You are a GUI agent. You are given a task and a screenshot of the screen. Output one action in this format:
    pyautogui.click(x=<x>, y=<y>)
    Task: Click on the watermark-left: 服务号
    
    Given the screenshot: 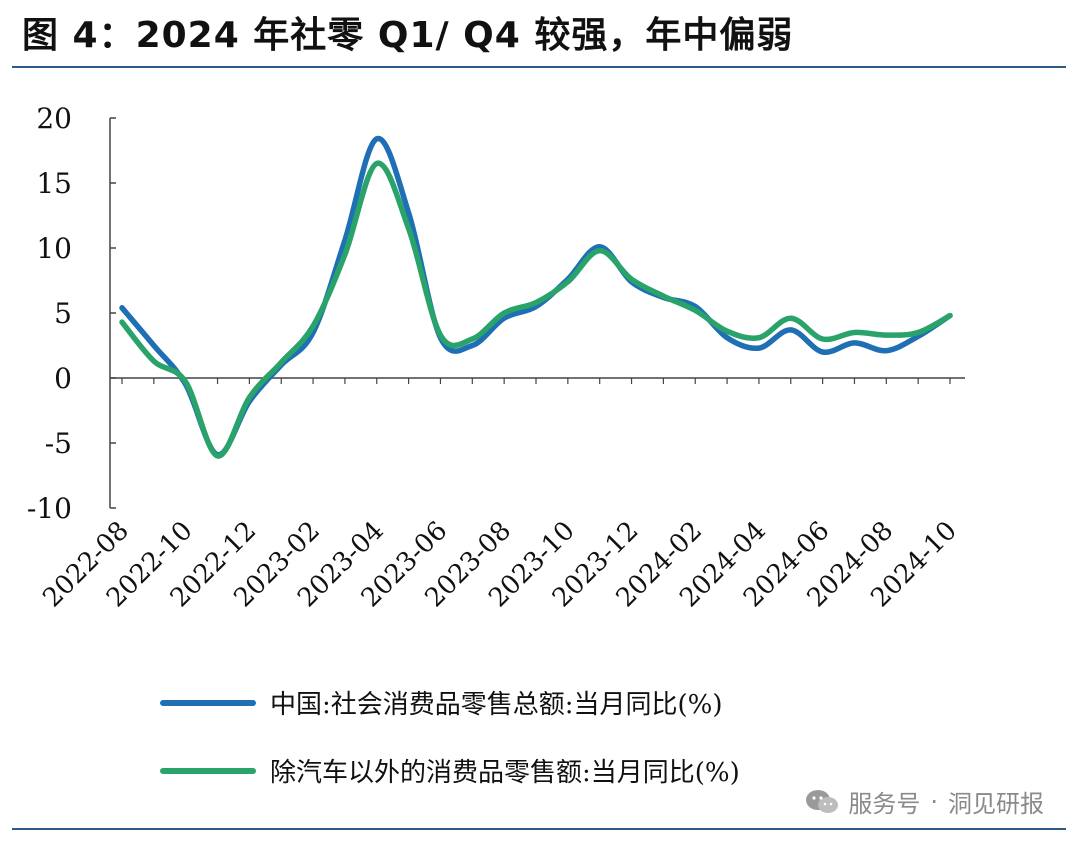 What is the action you would take?
    pyautogui.click(x=884, y=804)
    